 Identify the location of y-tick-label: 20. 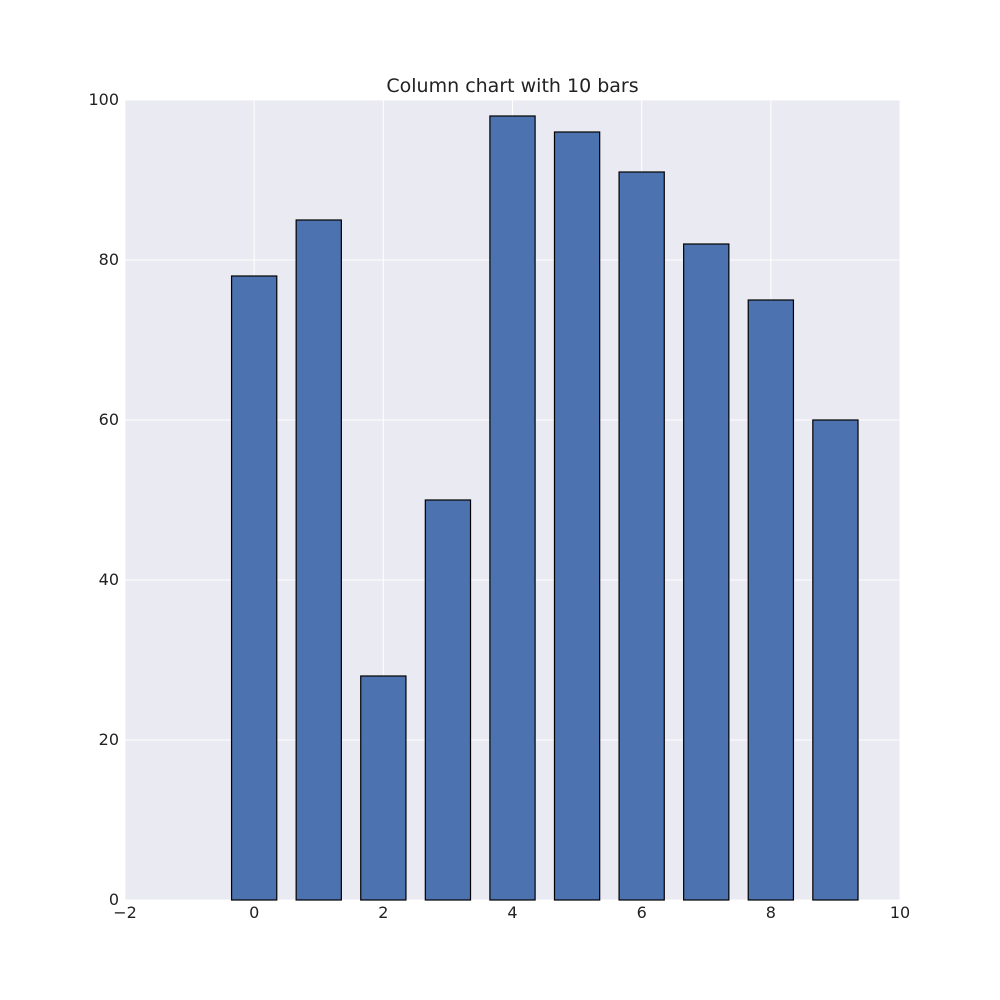
(109, 739).